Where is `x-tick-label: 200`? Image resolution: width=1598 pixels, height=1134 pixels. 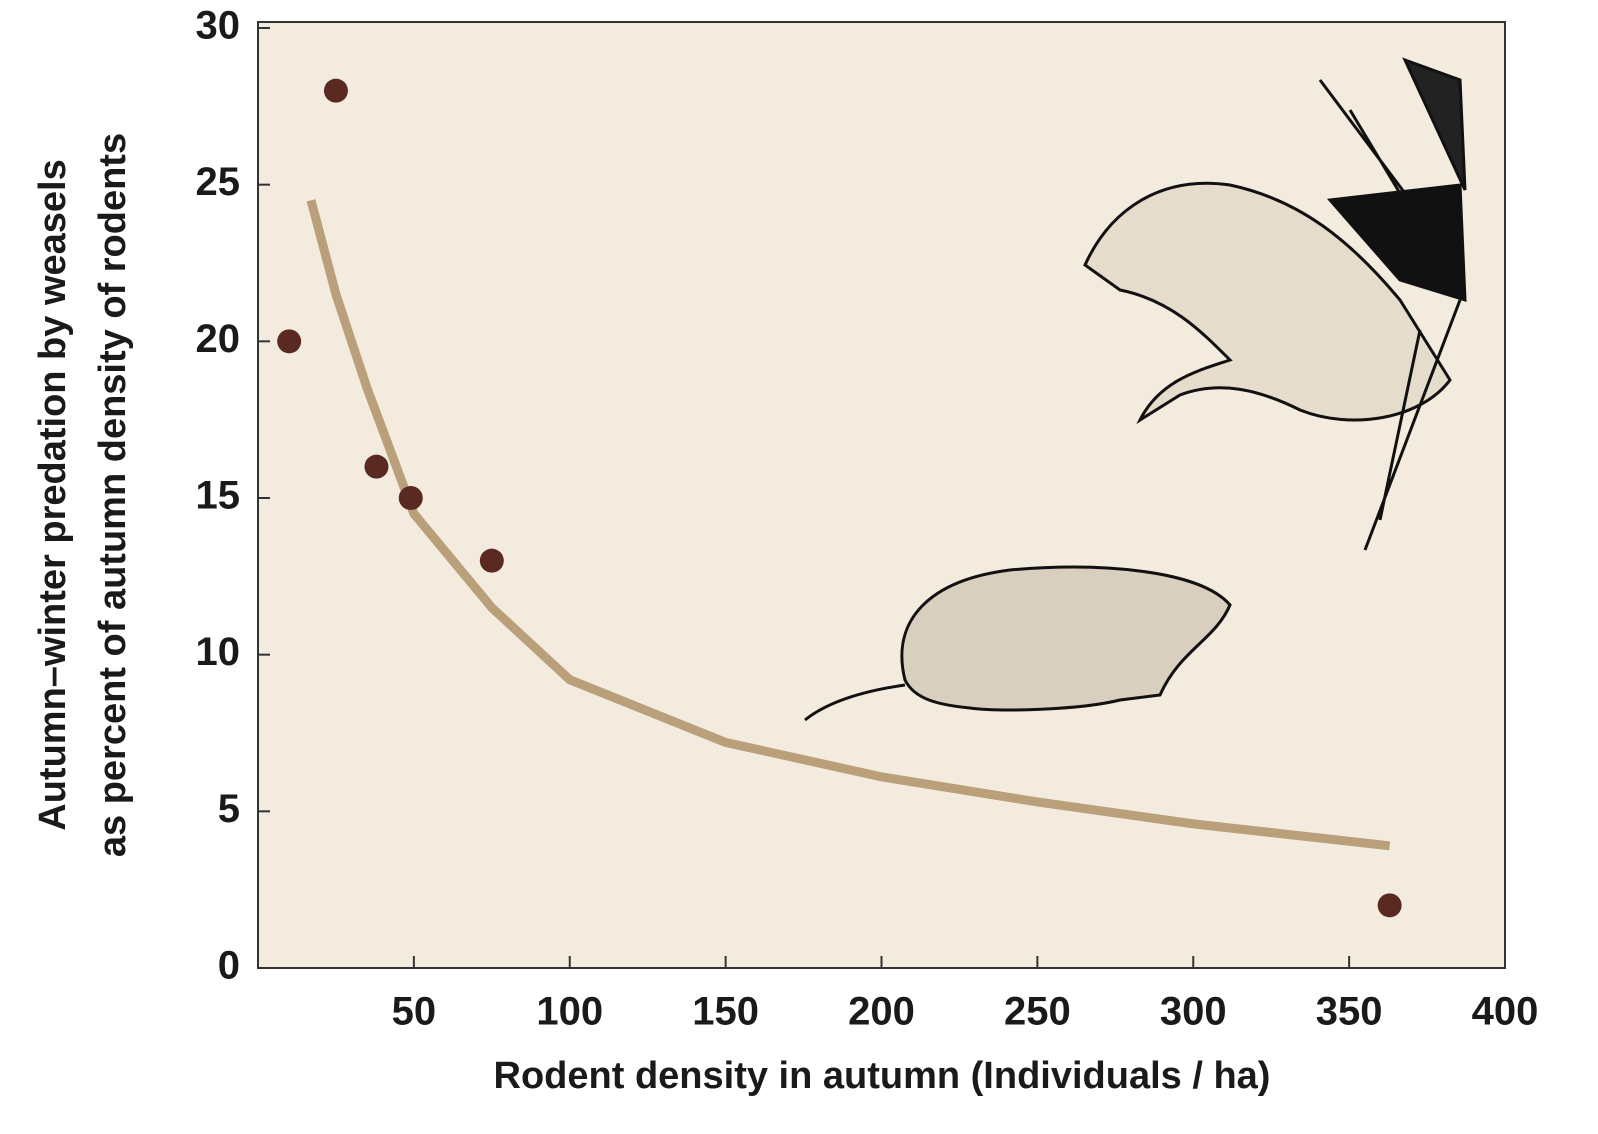 x-tick-label: 200 is located at coordinates (881, 1012).